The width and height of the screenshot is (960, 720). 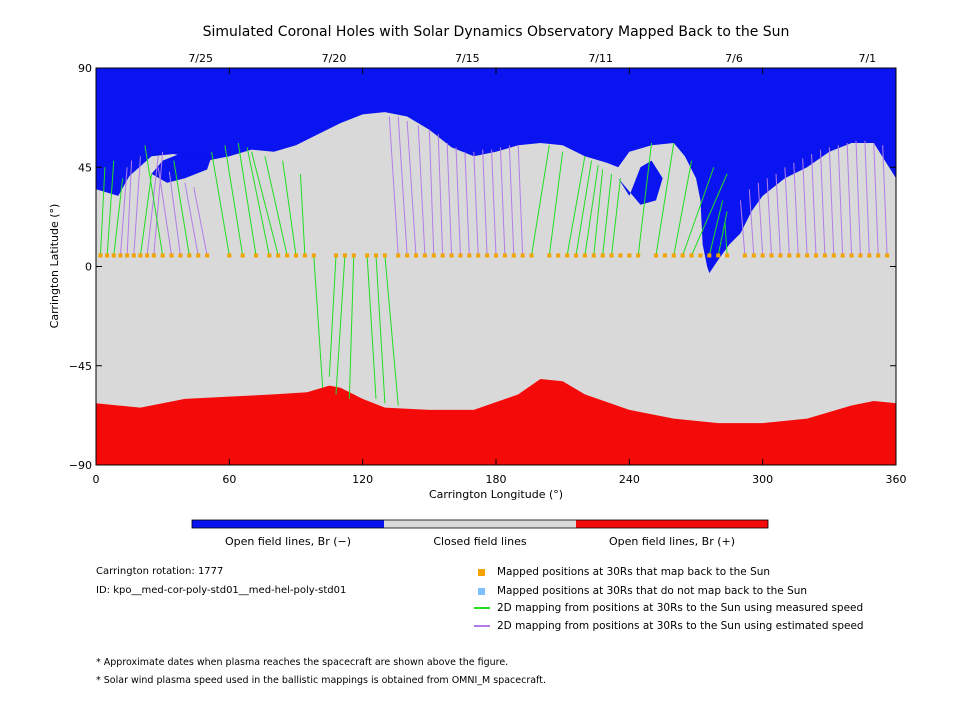 I want to click on northern-loop-hole, so click(x=181, y=167).